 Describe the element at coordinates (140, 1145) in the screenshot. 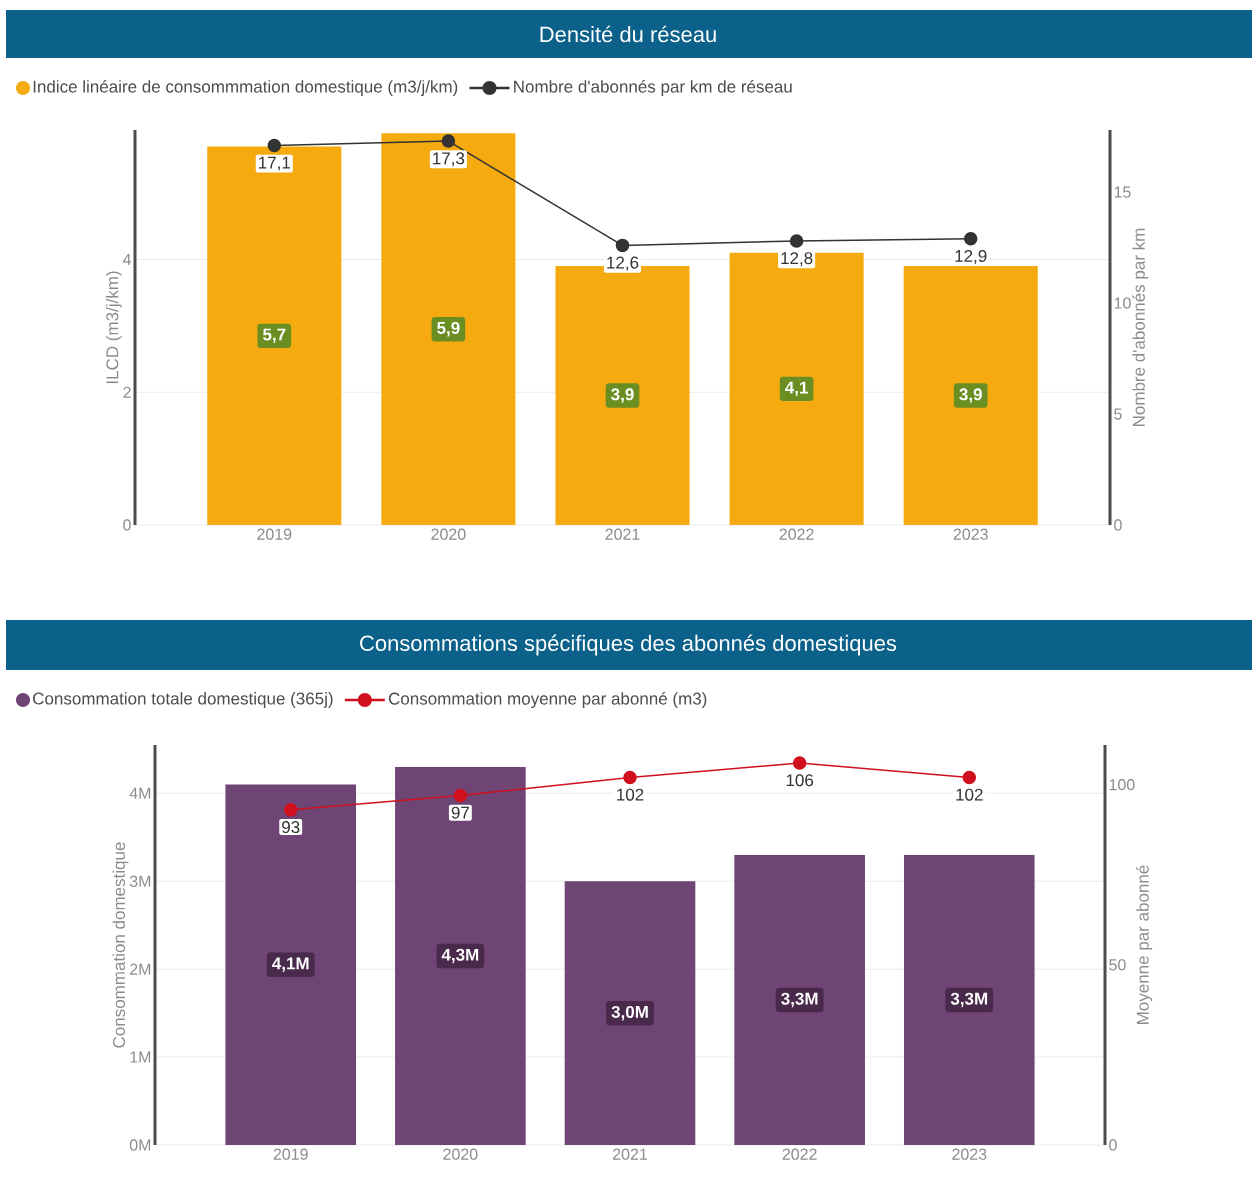

I see `y-tick-label: 0M` at that location.